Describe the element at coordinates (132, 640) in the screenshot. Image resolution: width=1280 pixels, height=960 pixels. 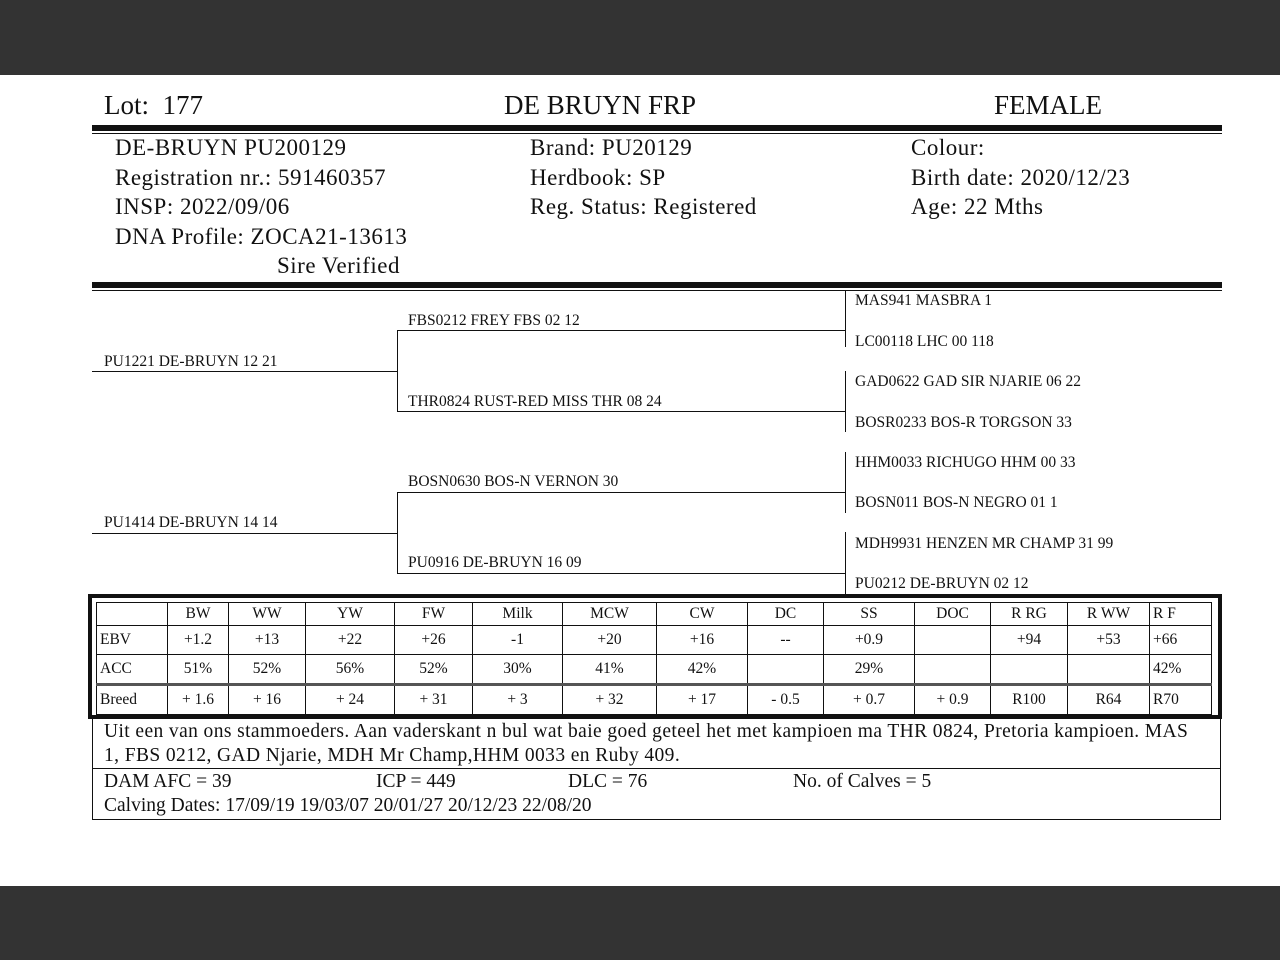
I see `ebv-cell: EBV` at that location.